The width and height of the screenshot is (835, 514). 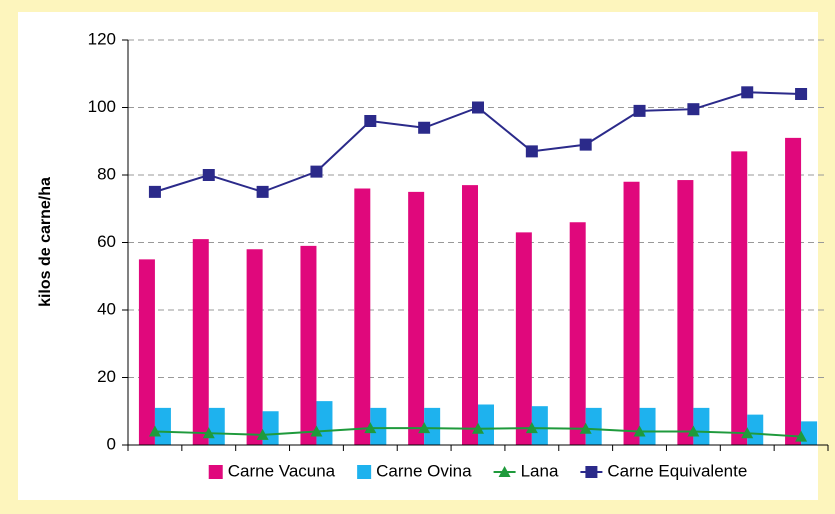 I want to click on y-tick-label: 0, so click(x=111, y=443).